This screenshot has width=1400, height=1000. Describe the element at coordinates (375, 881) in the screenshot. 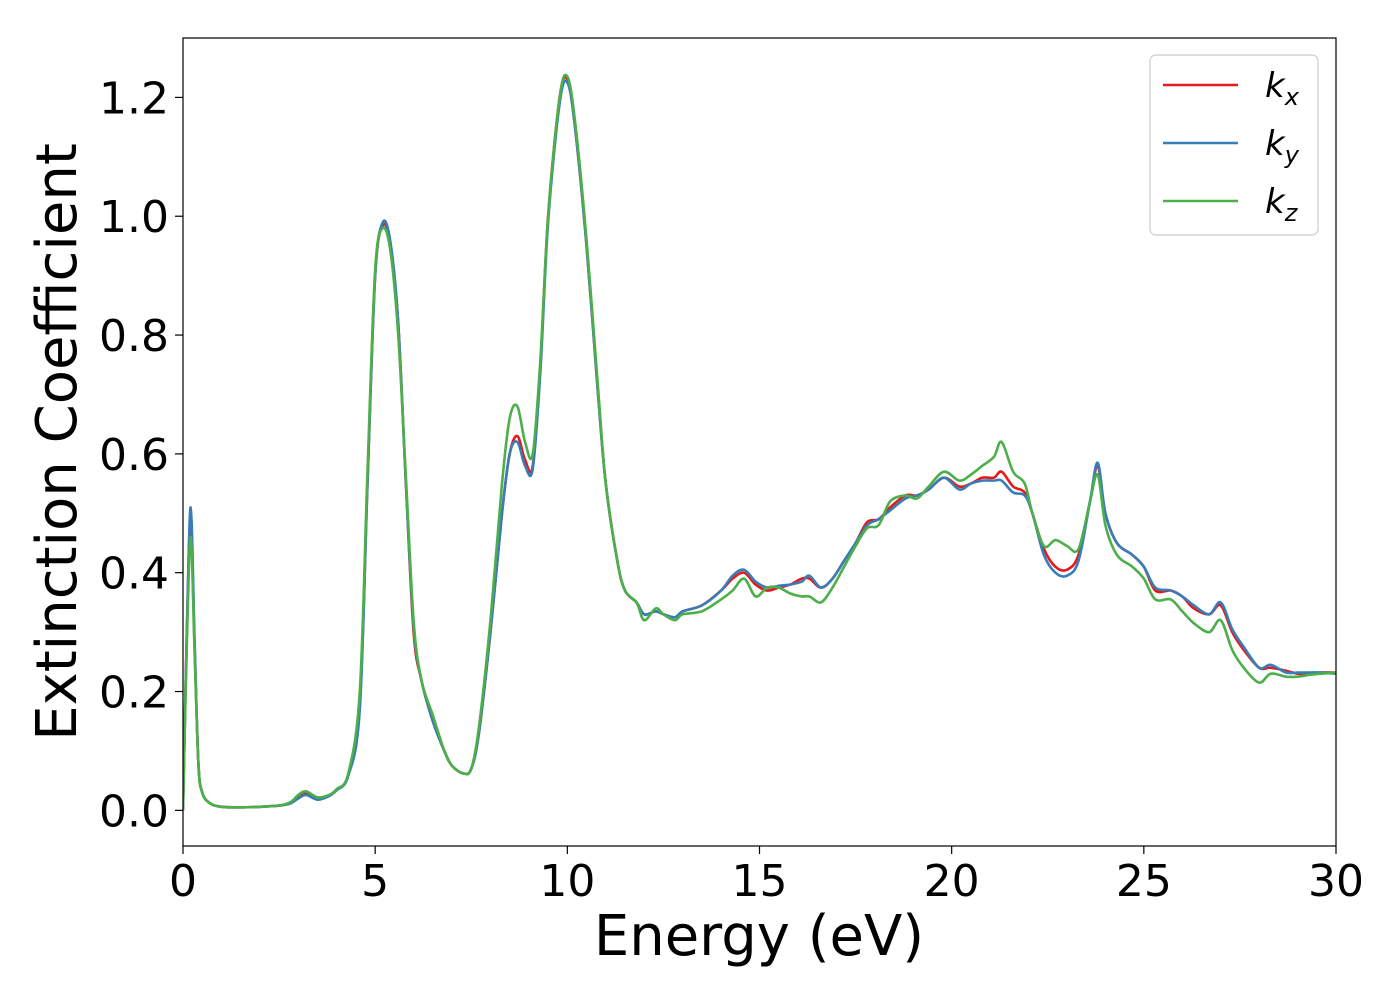

I see `x-tick-label: 5` at that location.